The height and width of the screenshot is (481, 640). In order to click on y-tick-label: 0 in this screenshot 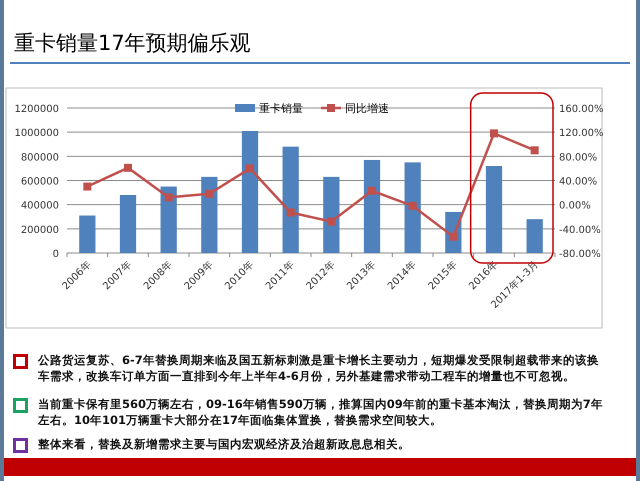, I will do `click(55, 254)`.